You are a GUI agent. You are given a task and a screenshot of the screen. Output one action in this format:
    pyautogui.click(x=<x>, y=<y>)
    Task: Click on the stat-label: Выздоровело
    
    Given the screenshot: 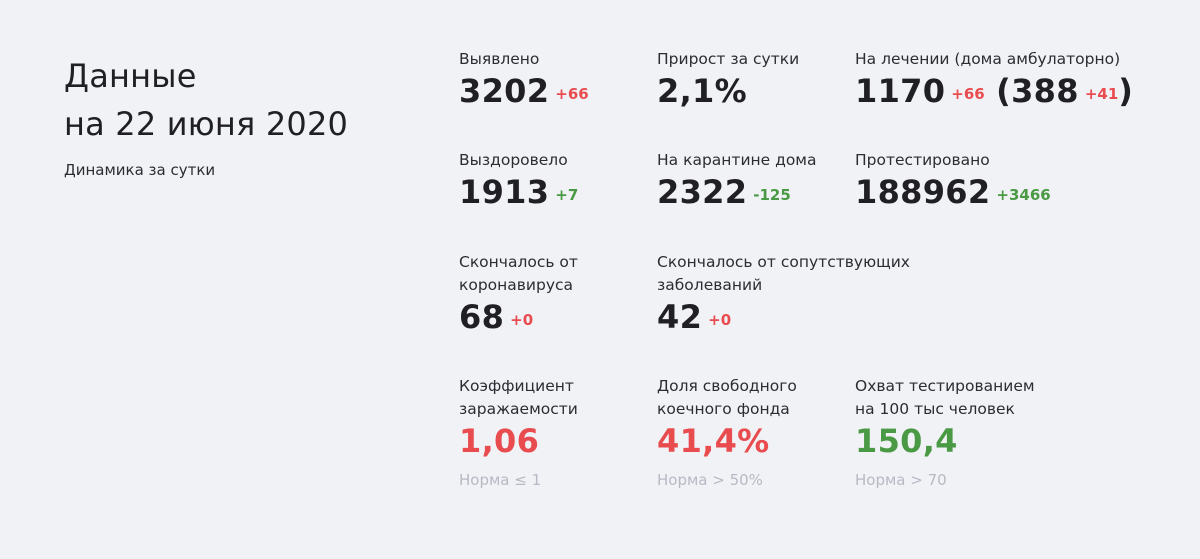 What is the action you would take?
    pyautogui.click(x=513, y=160)
    